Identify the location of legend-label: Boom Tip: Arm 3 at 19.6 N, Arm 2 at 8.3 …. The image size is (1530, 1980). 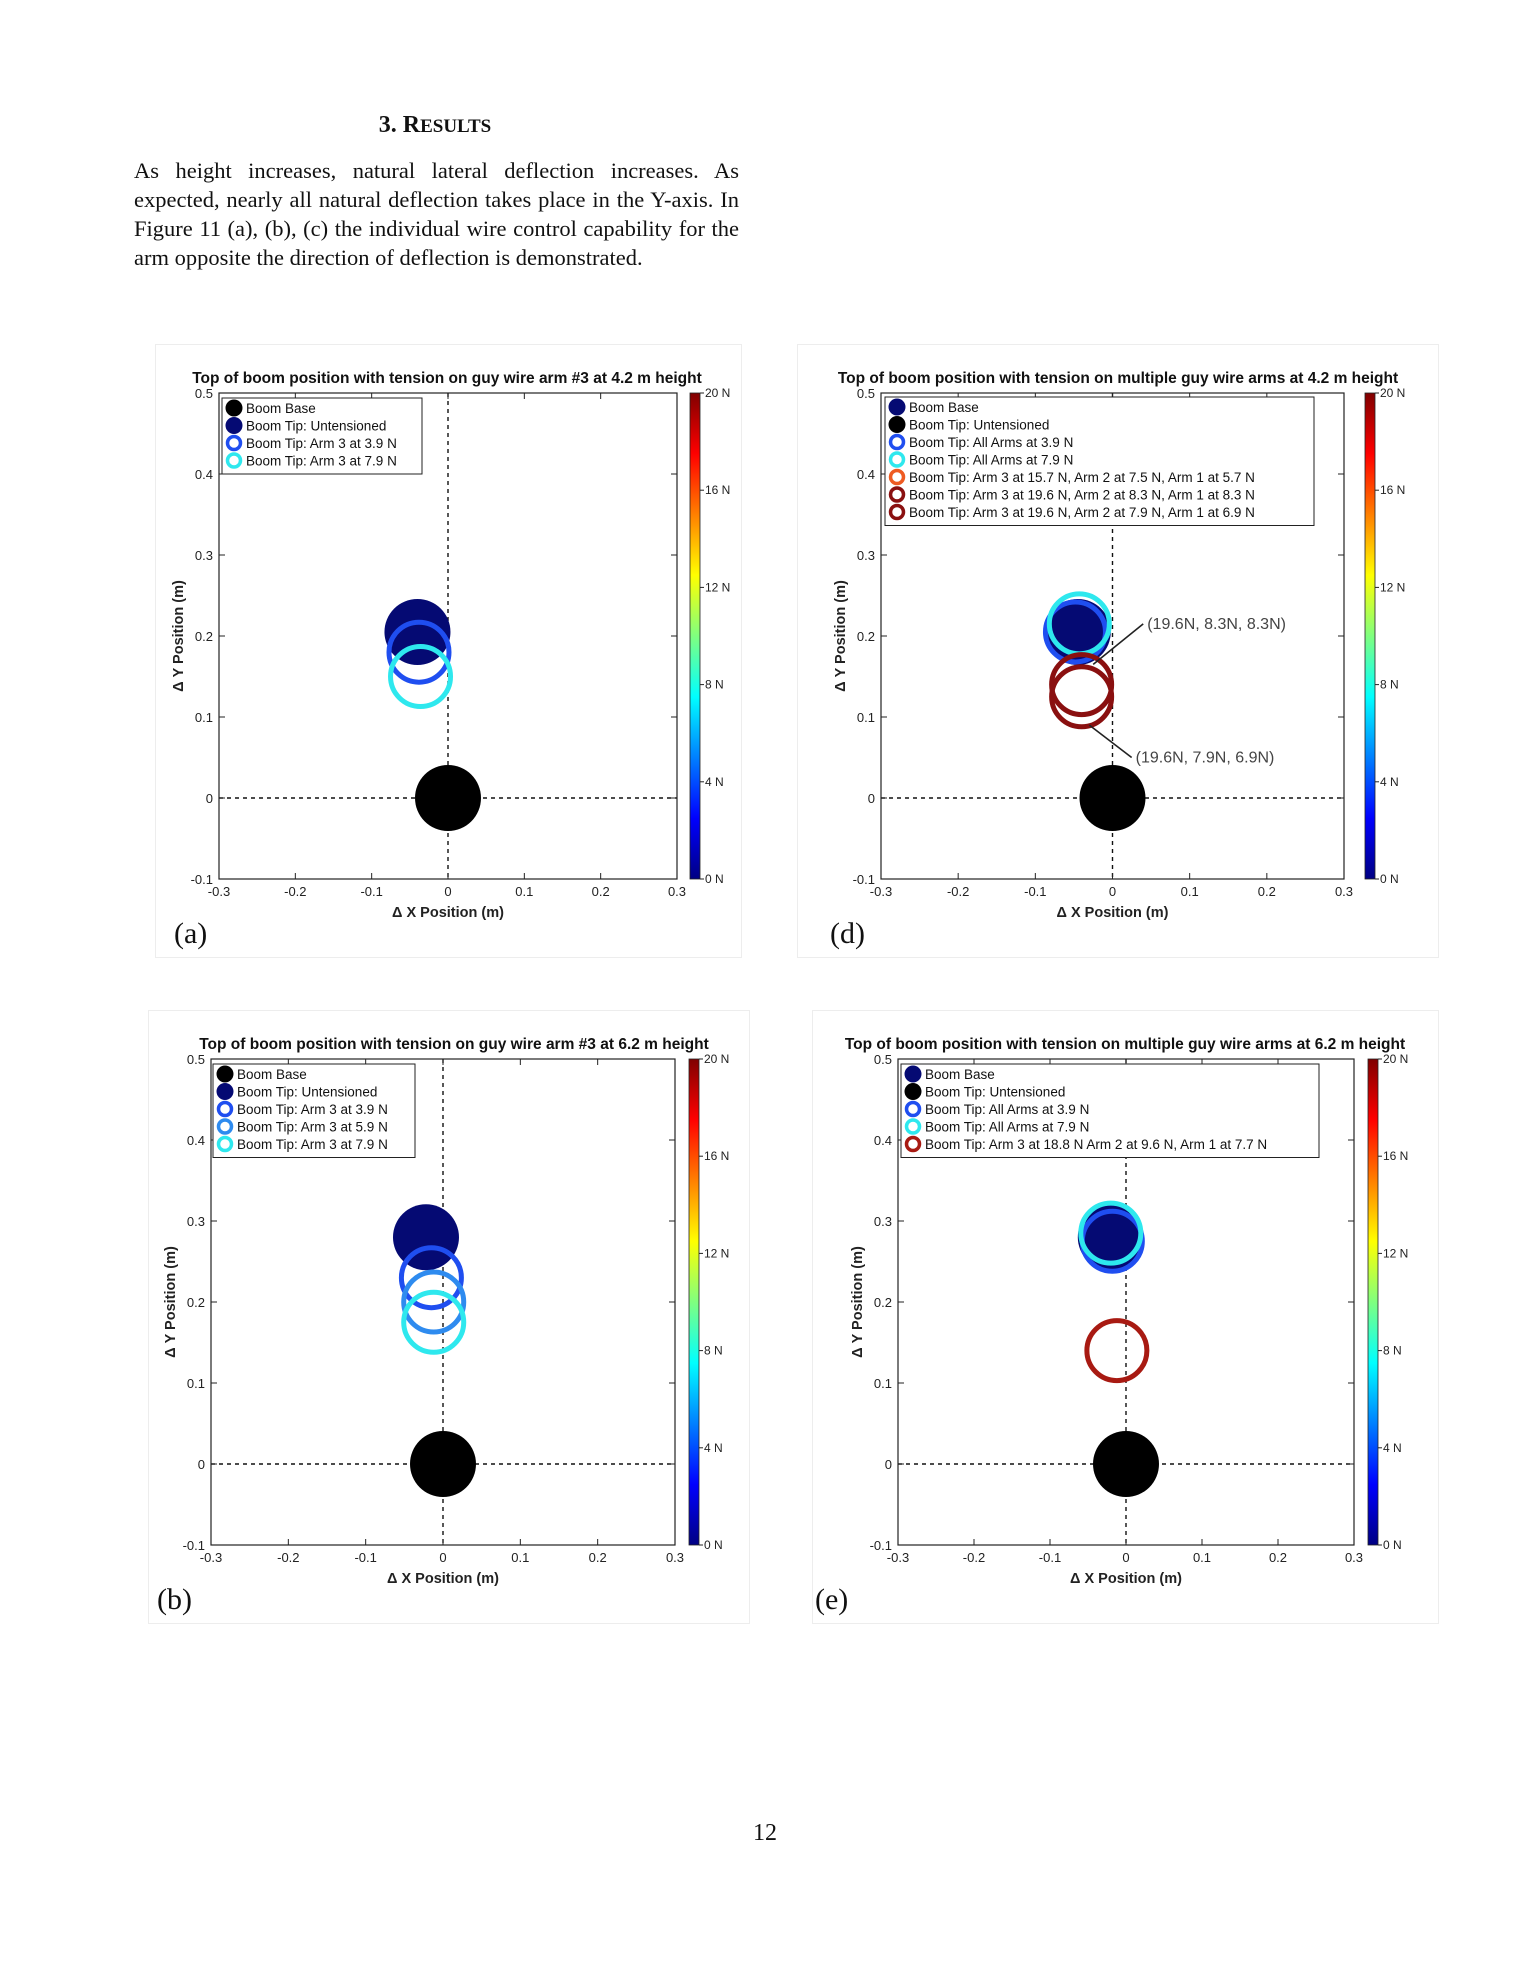
(1082, 495).